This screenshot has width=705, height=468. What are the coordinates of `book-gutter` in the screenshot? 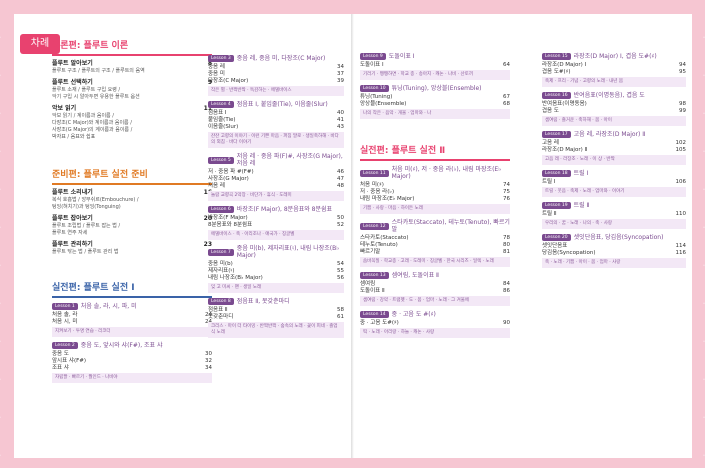 It's located at (352, 236).